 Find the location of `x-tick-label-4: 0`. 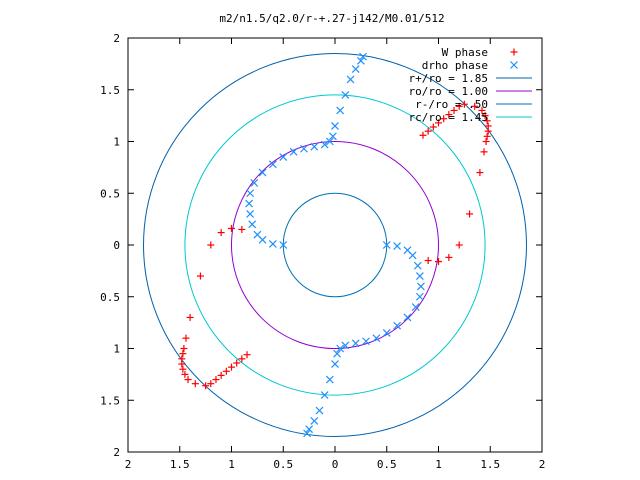

x-tick-label-4: 0 is located at coordinates (335, 464).